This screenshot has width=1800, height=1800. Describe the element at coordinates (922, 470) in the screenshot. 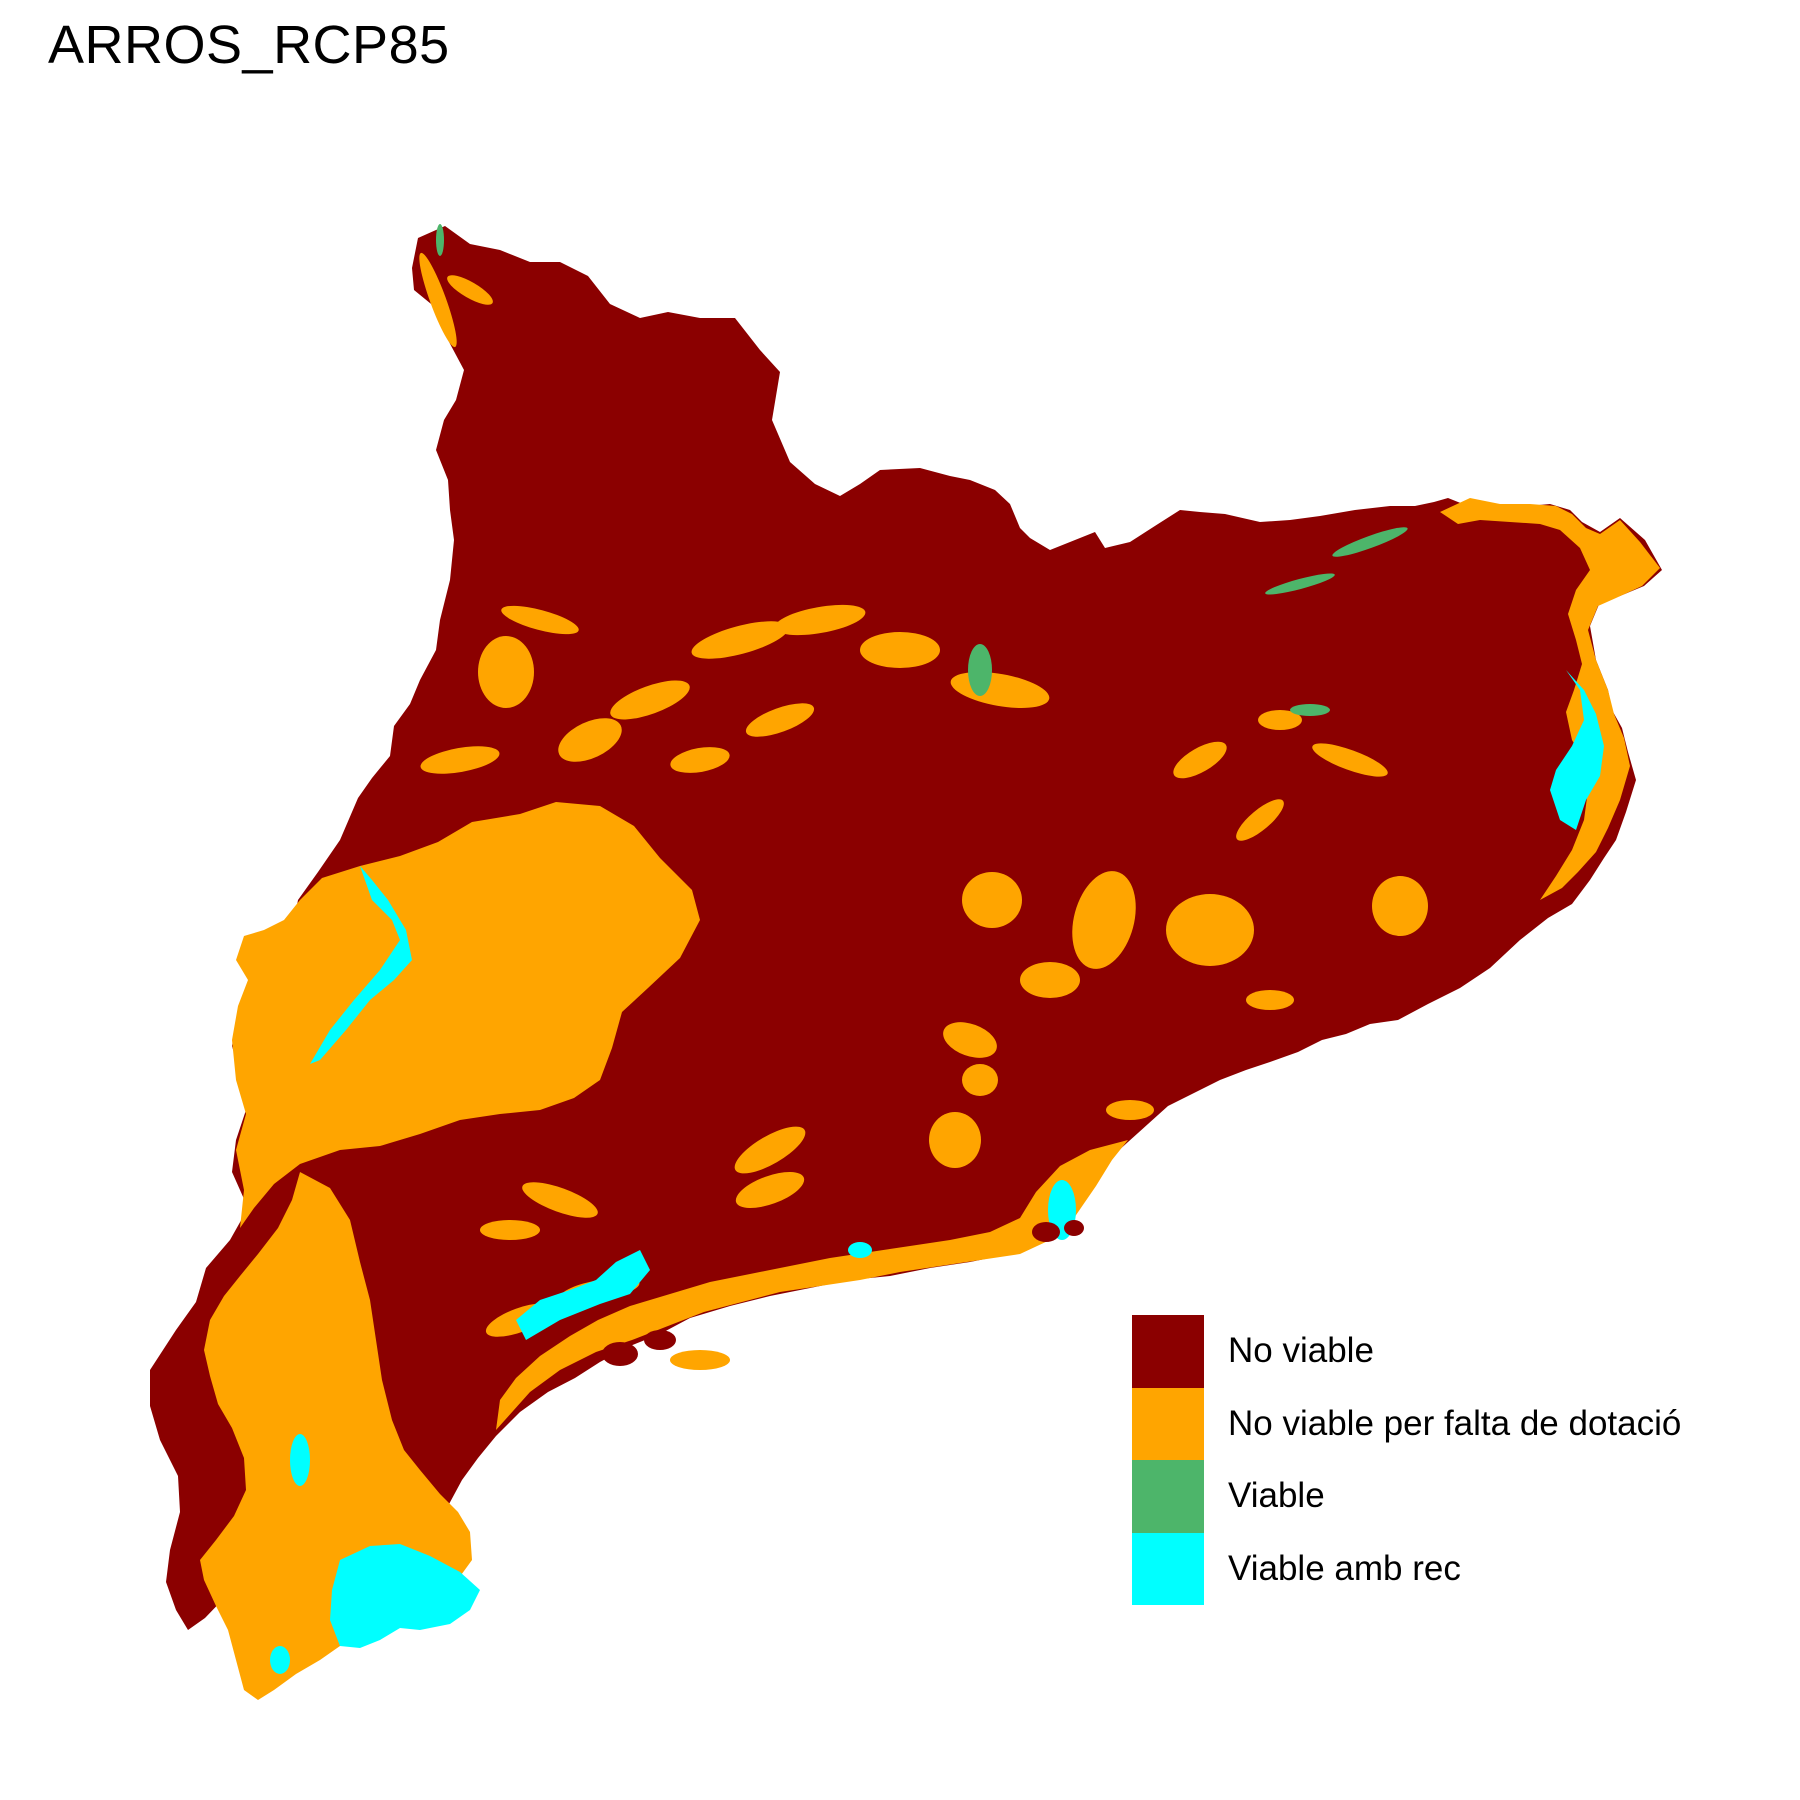

I see `region-viable` at that location.